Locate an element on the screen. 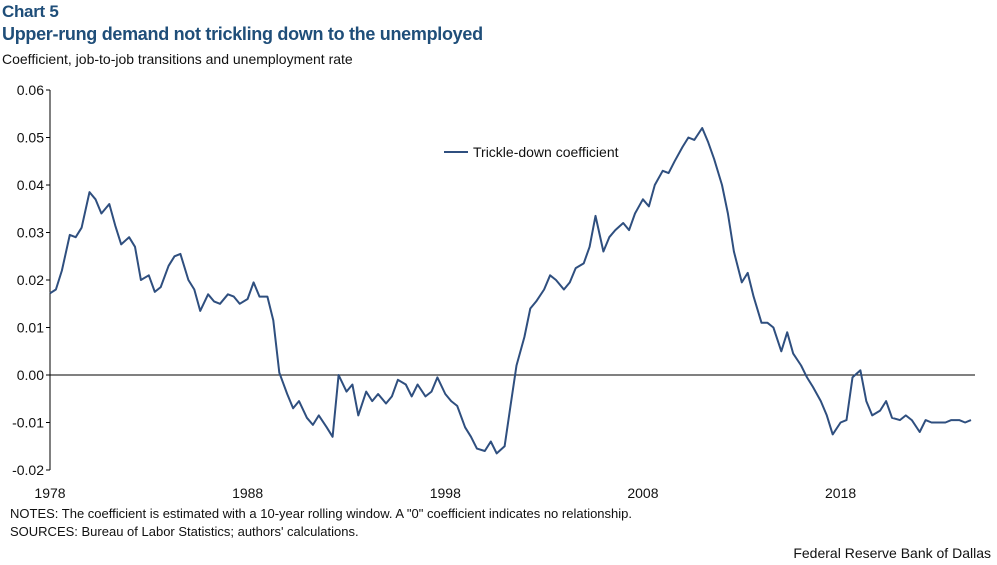 Image resolution: width=997 pixels, height=565 pixels. y-tick-label: 0.01 is located at coordinates (30, 328).